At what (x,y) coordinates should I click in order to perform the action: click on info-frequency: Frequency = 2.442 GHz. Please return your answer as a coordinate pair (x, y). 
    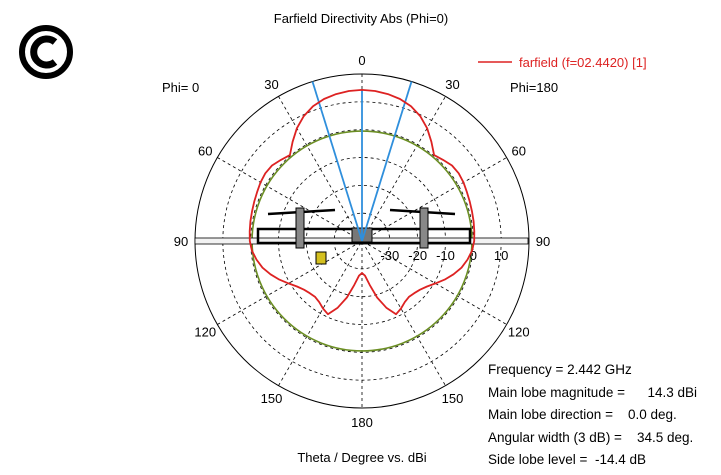
    Looking at the image, I should click on (560, 369).